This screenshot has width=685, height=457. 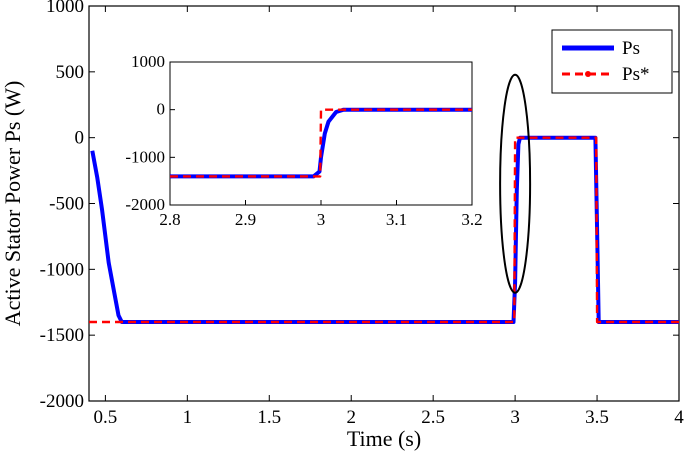 I want to click on y-axis-label: Active Stator Power Ps (W), so click(x=12, y=204).